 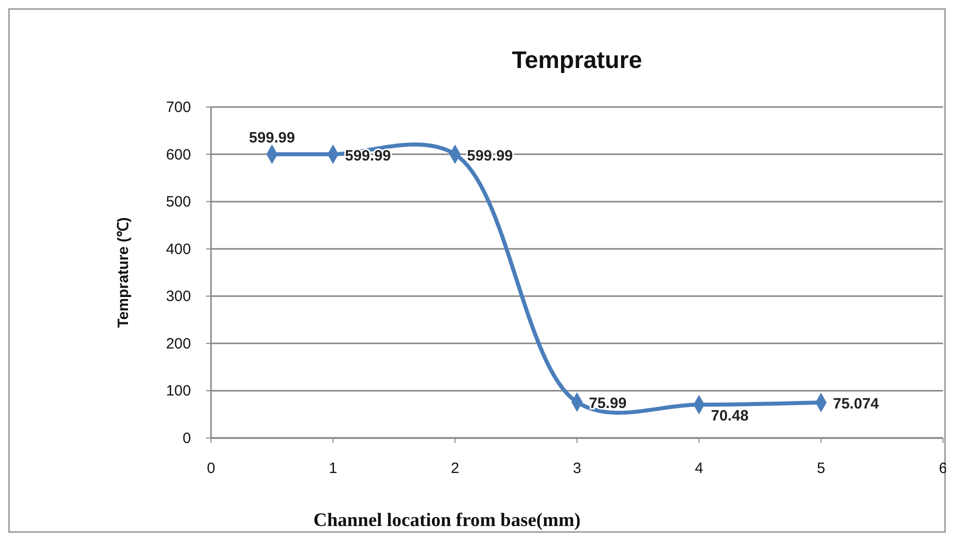 I want to click on y-tick-label: 300, so click(x=178, y=297).